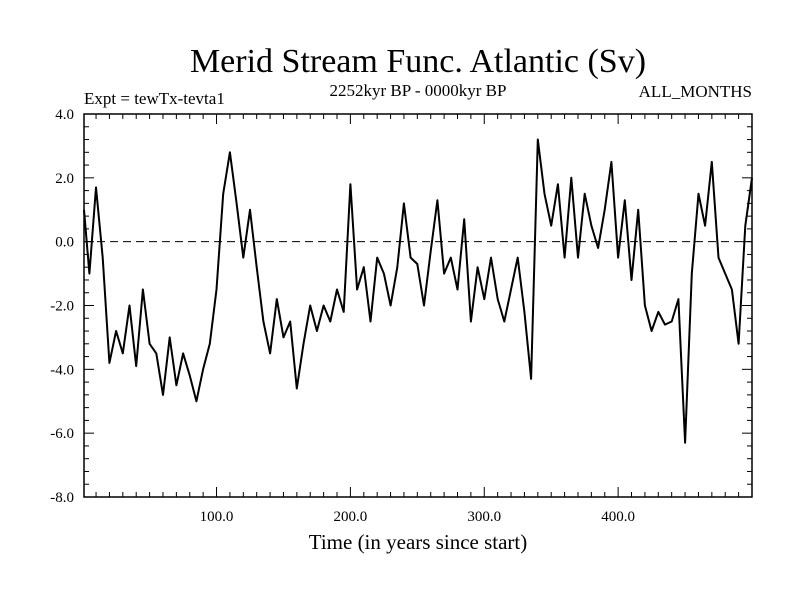 This screenshot has height=600, width=800. What do you see at coordinates (351, 517) in the screenshot?
I see `x-tick-label: 200.0` at bounding box center [351, 517].